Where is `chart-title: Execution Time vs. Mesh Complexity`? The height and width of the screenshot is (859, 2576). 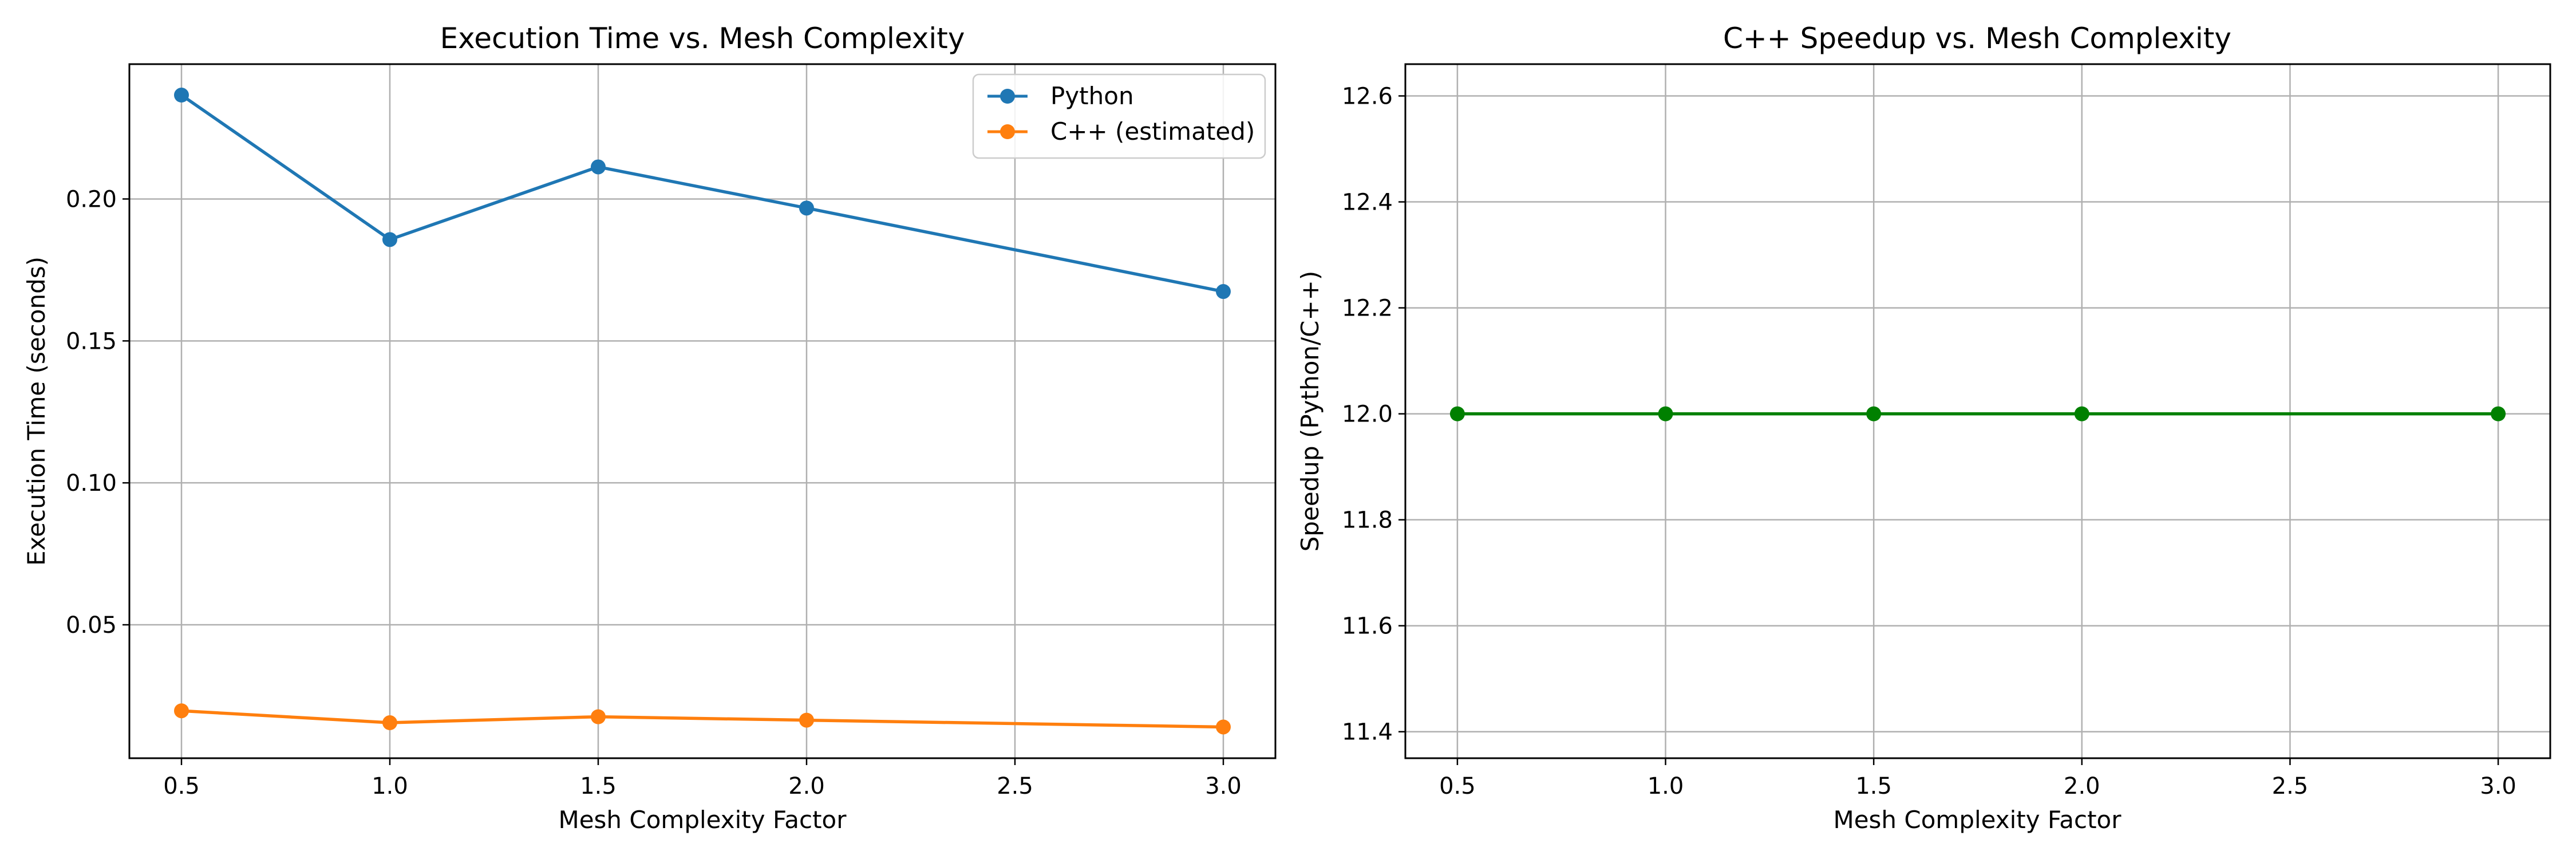 chart-title: Execution Time vs. Mesh Complexity is located at coordinates (702, 38).